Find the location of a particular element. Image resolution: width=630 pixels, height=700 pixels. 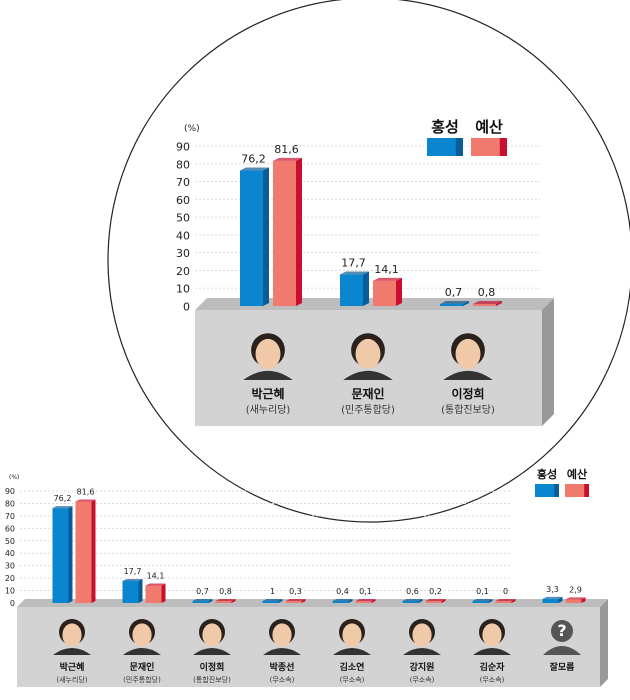

data-label: 0,1 is located at coordinates (365, 591).